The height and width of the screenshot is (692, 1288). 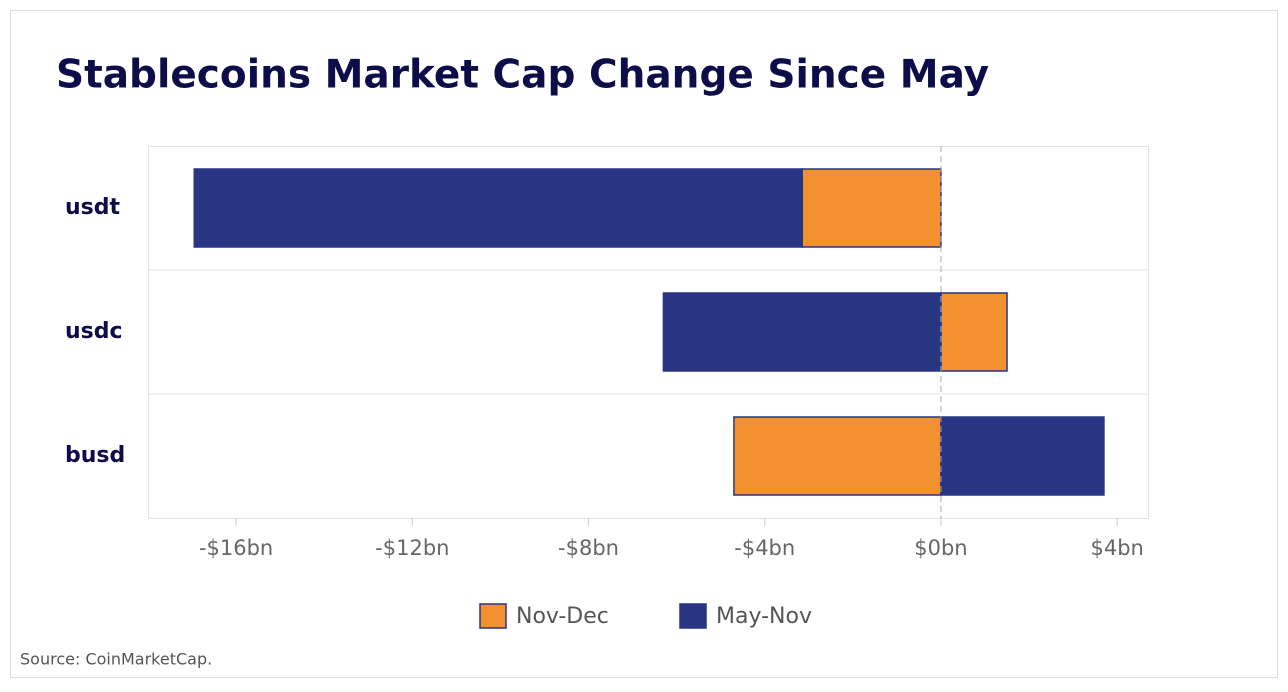 What do you see at coordinates (940, 548) in the screenshot?
I see `x-tick-label: $0bn` at bounding box center [940, 548].